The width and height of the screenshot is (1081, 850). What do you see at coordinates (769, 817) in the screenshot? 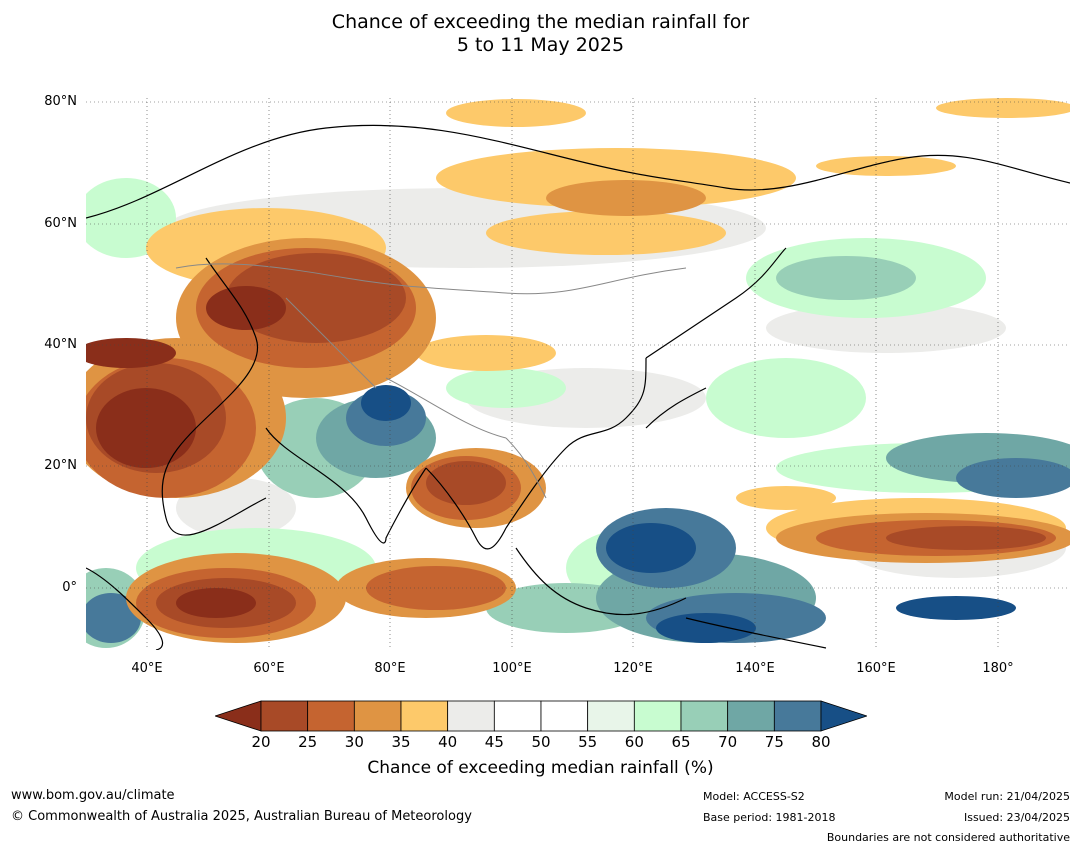
I see `base-period-text: Base period: 1981-2018` at bounding box center [769, 817].